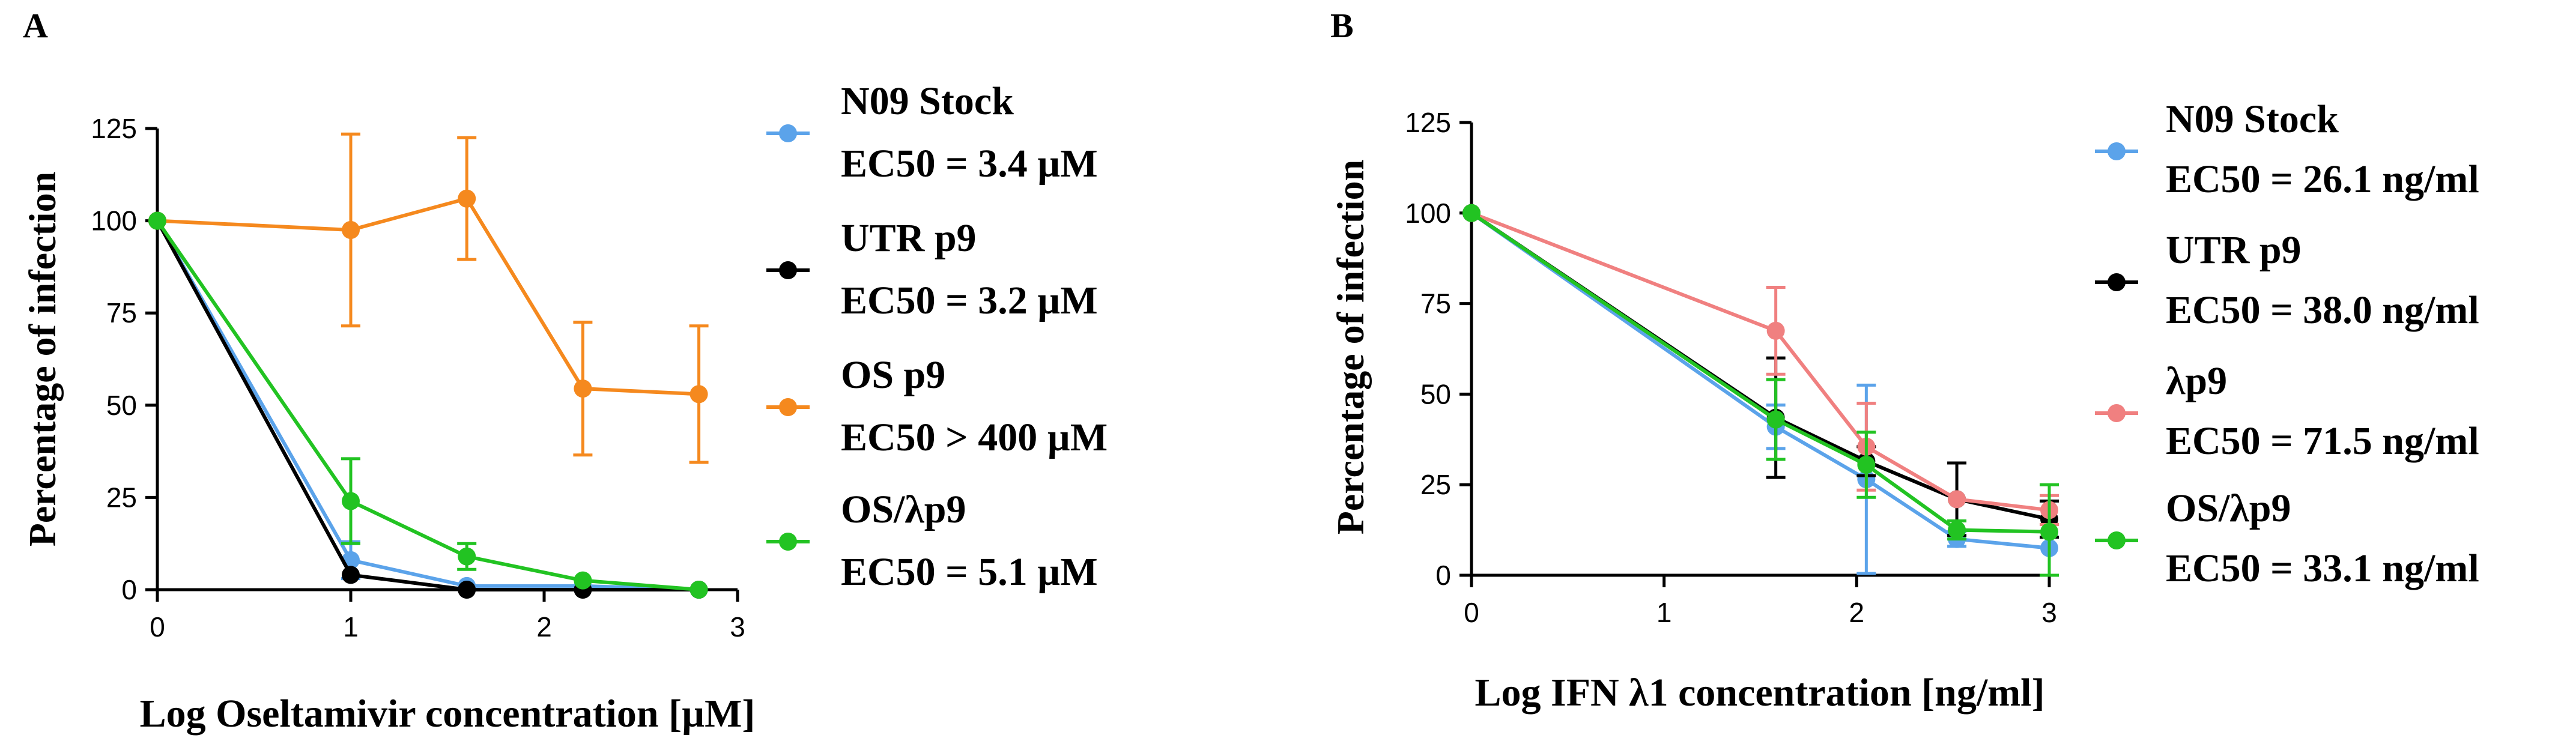 The image size is (2576, 747). Describe the element at coordinates (448, 714) in the screenshot. I see `x-axis-title: Log Oseltamivir concentration [µM]` at that location.